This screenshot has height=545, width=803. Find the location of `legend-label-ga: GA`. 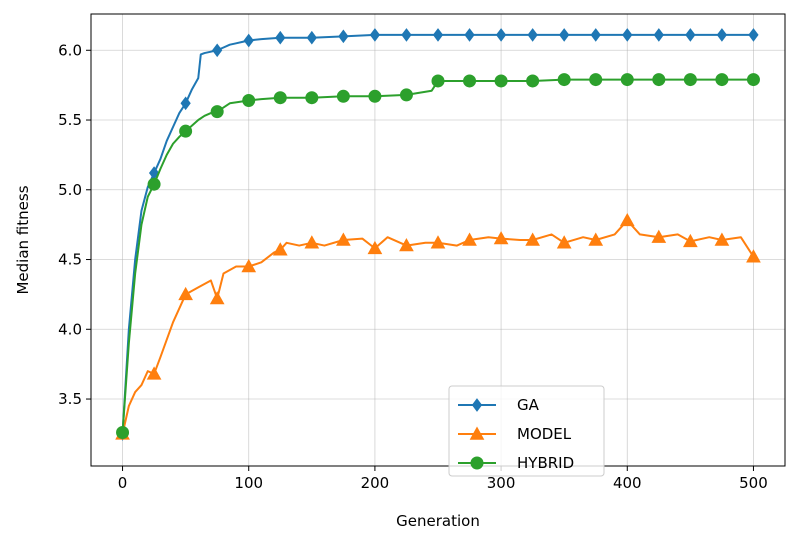

legend-label-ga: GA is located at coordinates (528, 405).